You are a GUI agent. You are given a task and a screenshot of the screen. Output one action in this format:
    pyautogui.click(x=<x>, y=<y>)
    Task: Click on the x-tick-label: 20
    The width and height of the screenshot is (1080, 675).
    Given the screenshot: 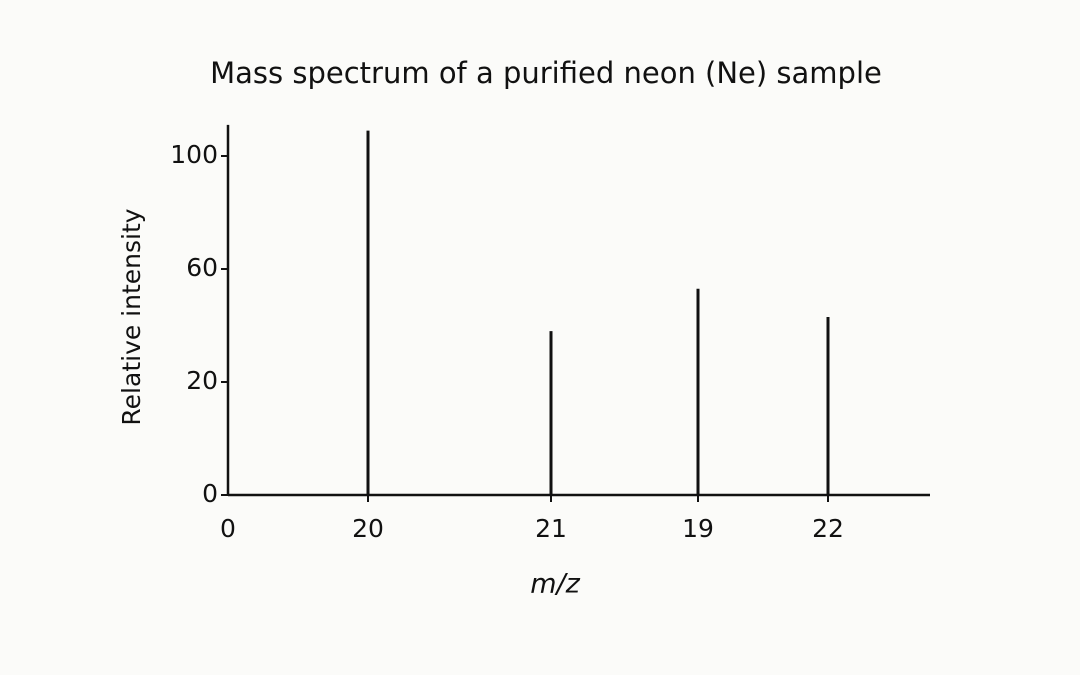 What is the action you would take?
    pyautogui.click(x=368, y=528)
    